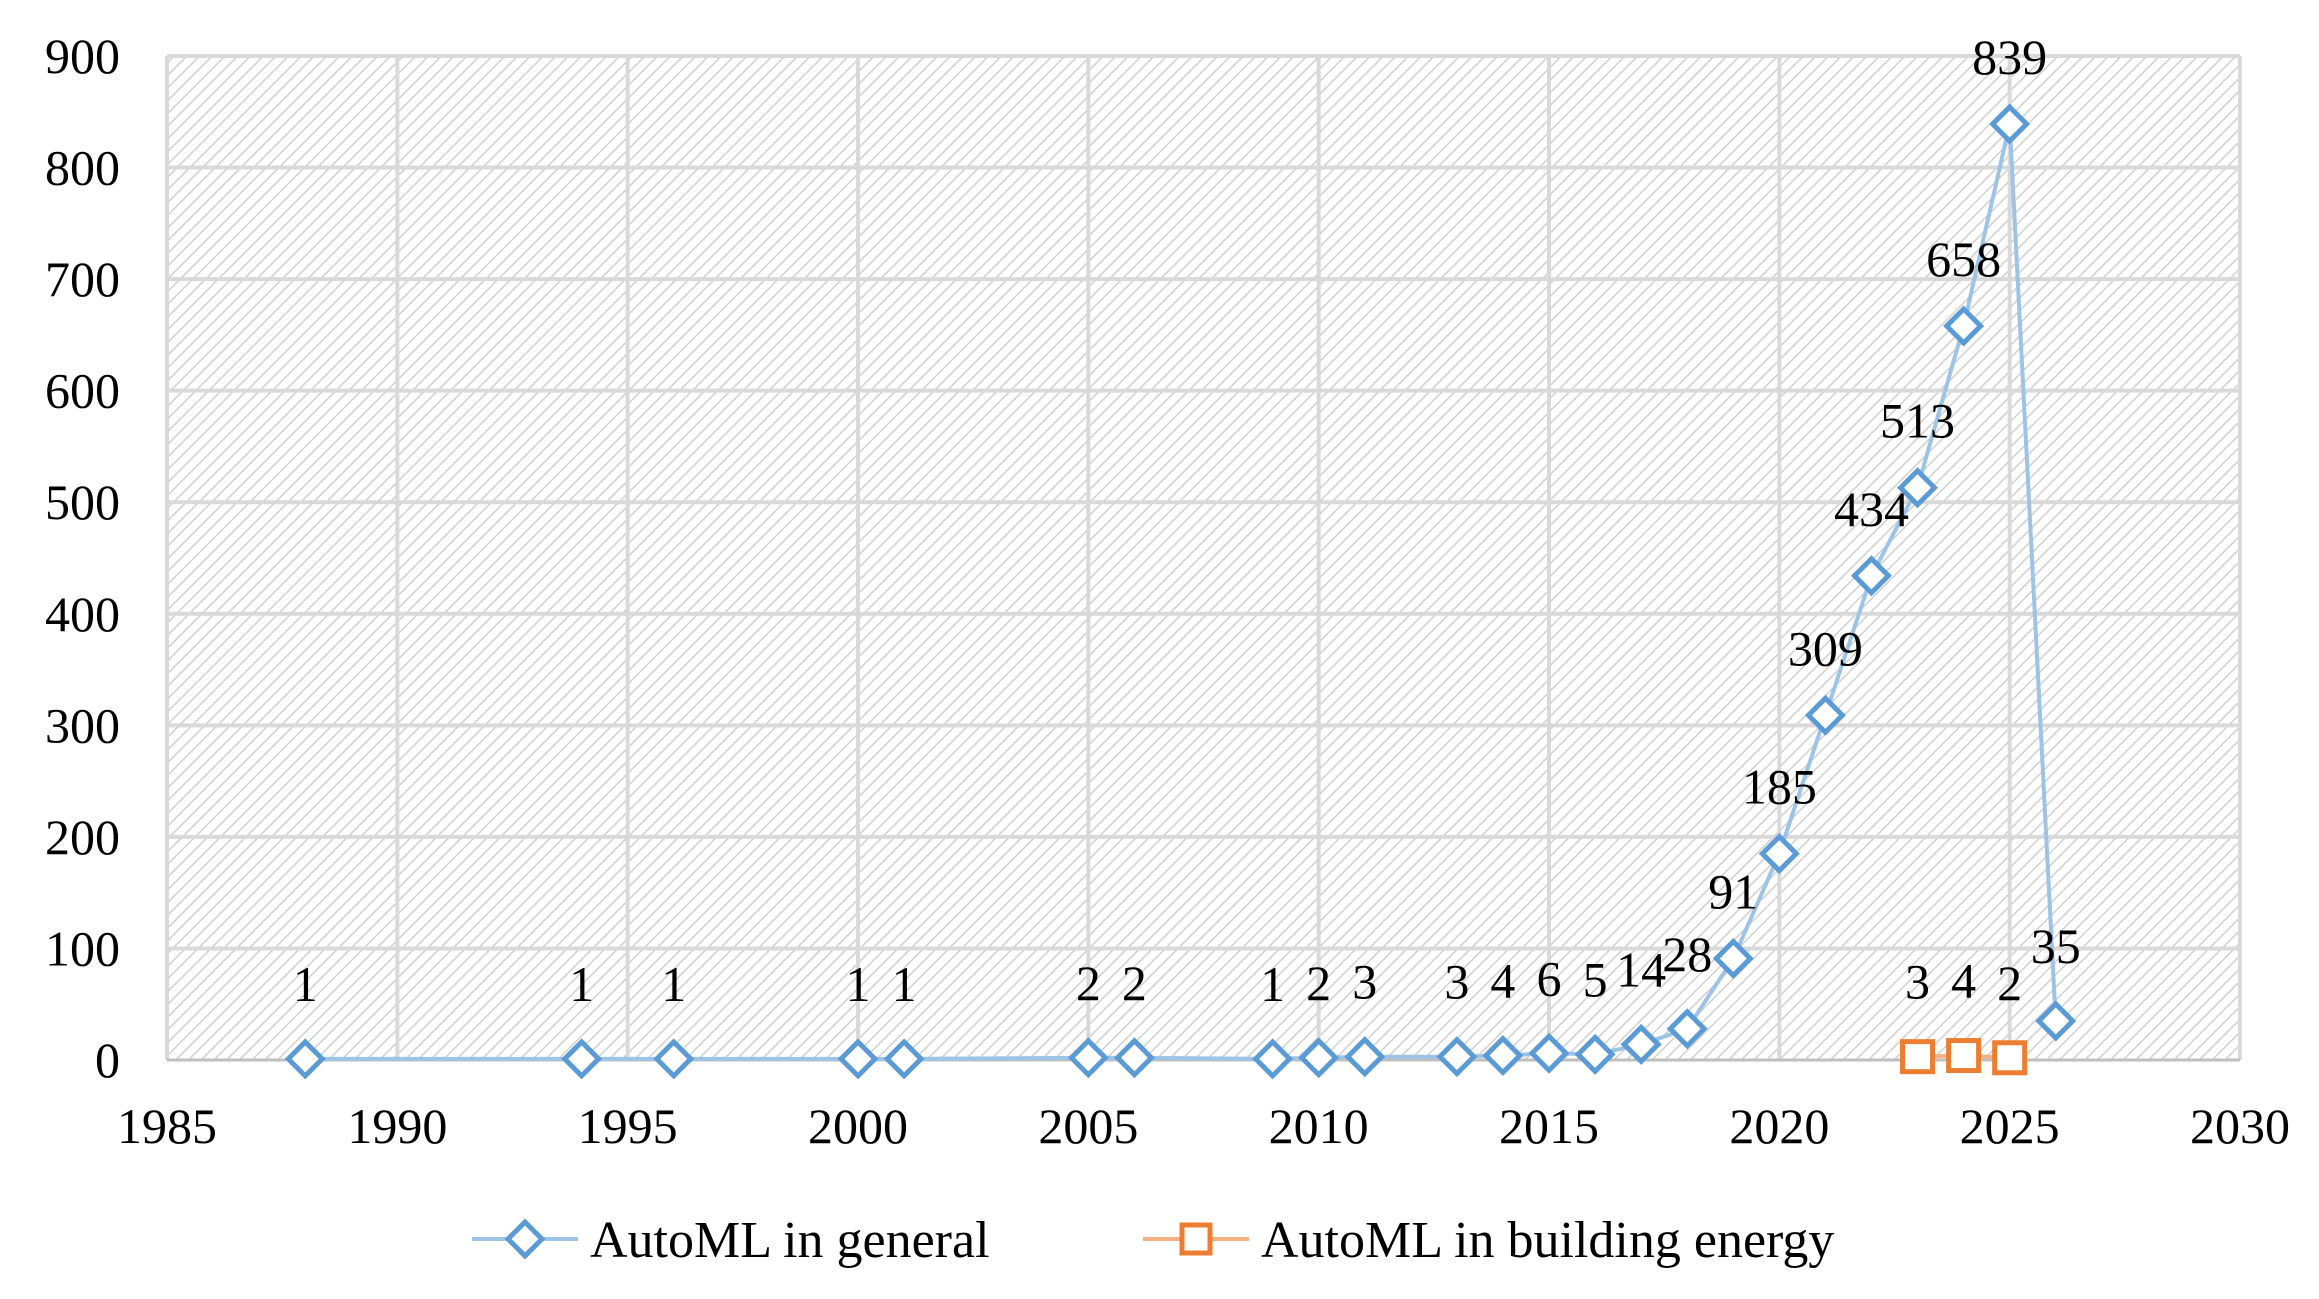  Describe the element at coordinates (2009, 983) in the screenshot. I see `data-label-series1-2: 2` at that location.